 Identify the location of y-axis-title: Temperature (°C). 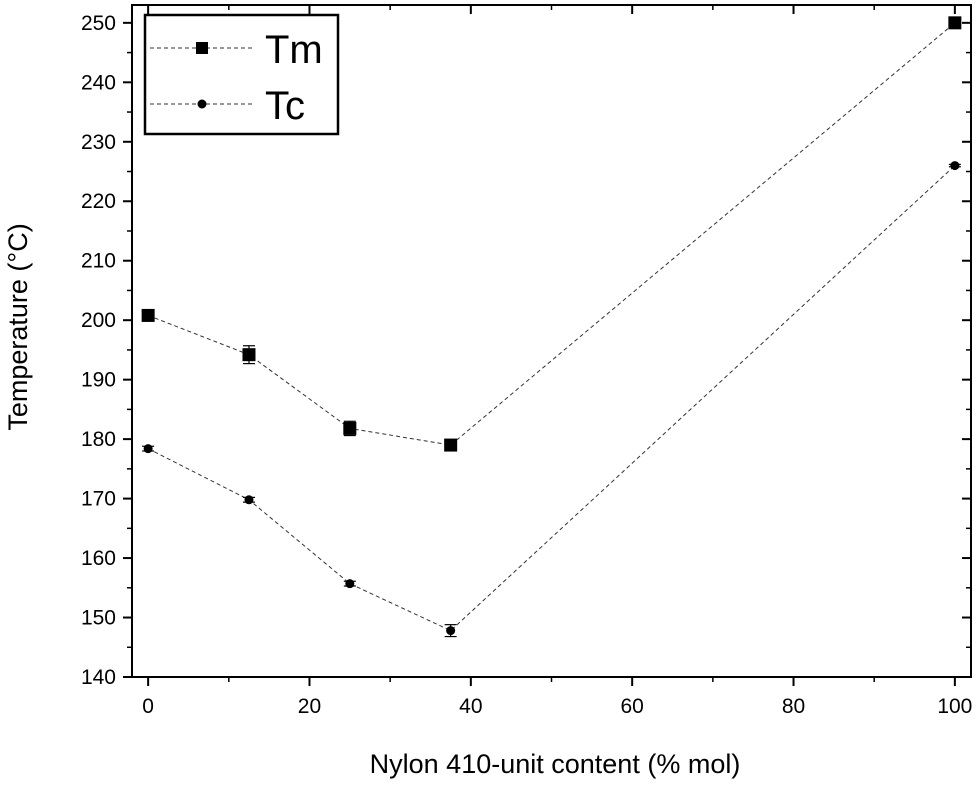
(18, 326).